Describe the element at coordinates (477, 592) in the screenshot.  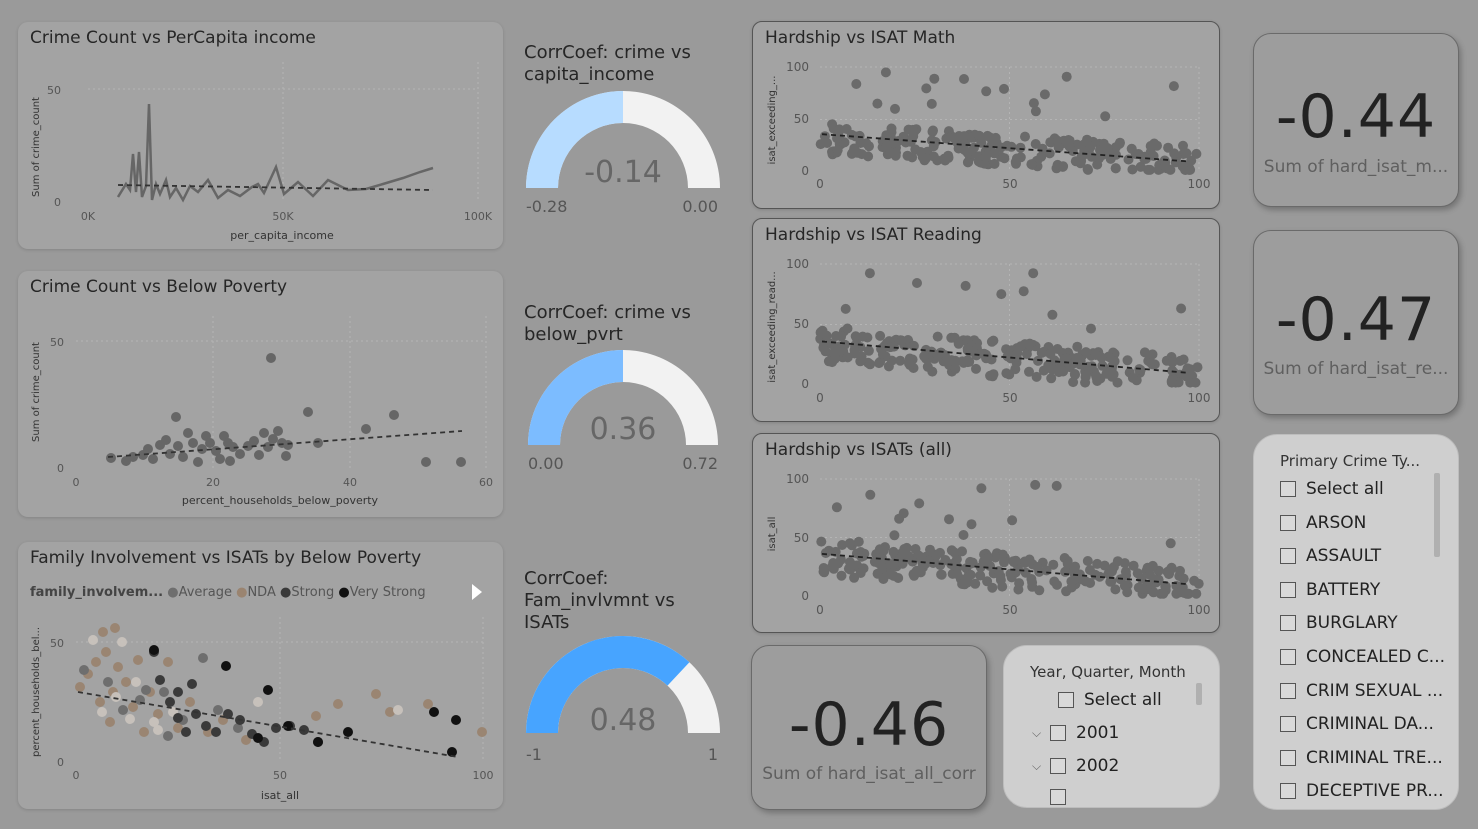
I see `legend-next-arrow-icon` at that location.